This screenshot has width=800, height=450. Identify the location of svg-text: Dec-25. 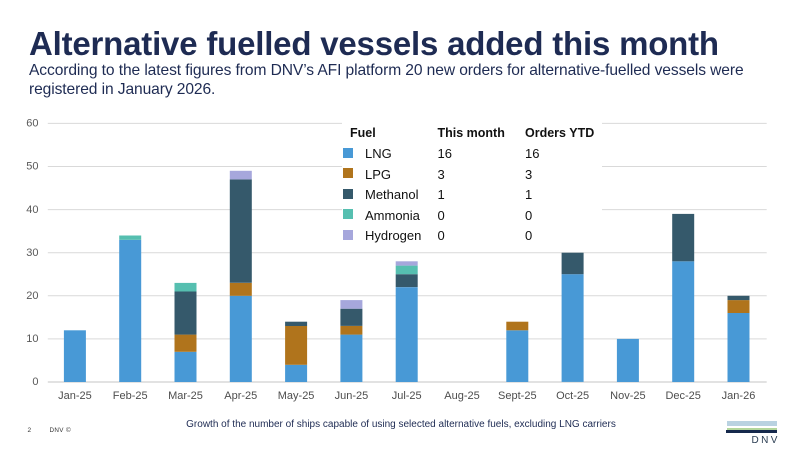
(682, 396).